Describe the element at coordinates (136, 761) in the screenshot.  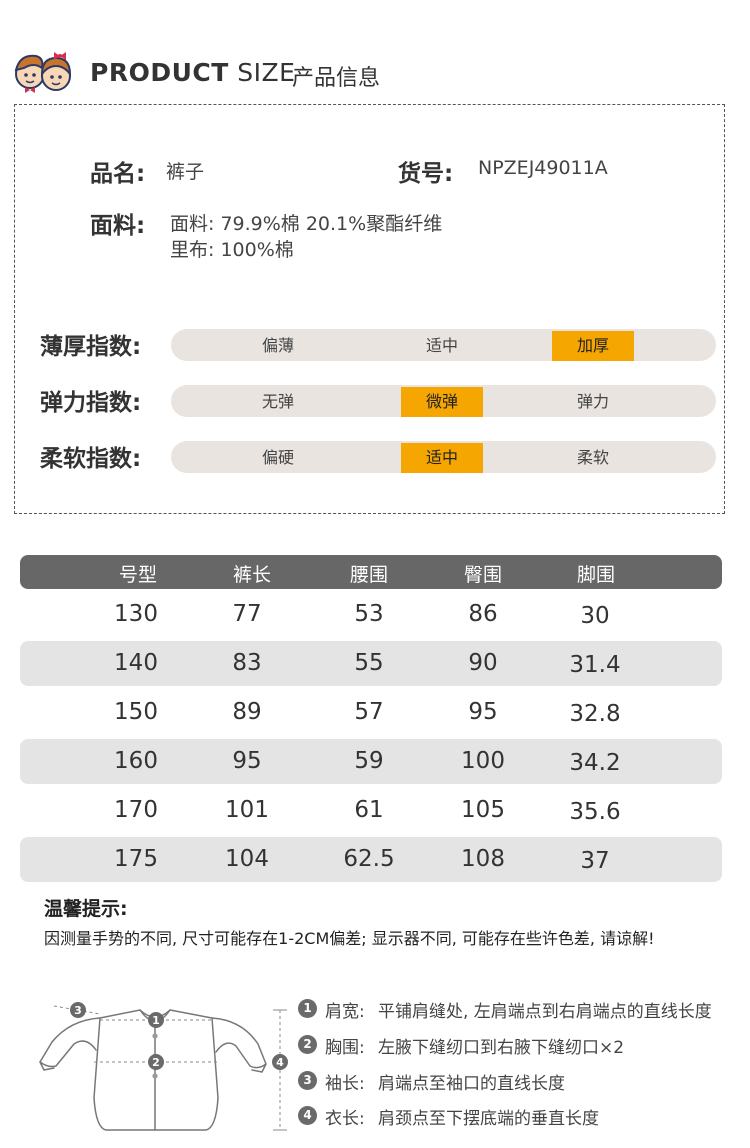
I see `table-cell: 160` at that location.